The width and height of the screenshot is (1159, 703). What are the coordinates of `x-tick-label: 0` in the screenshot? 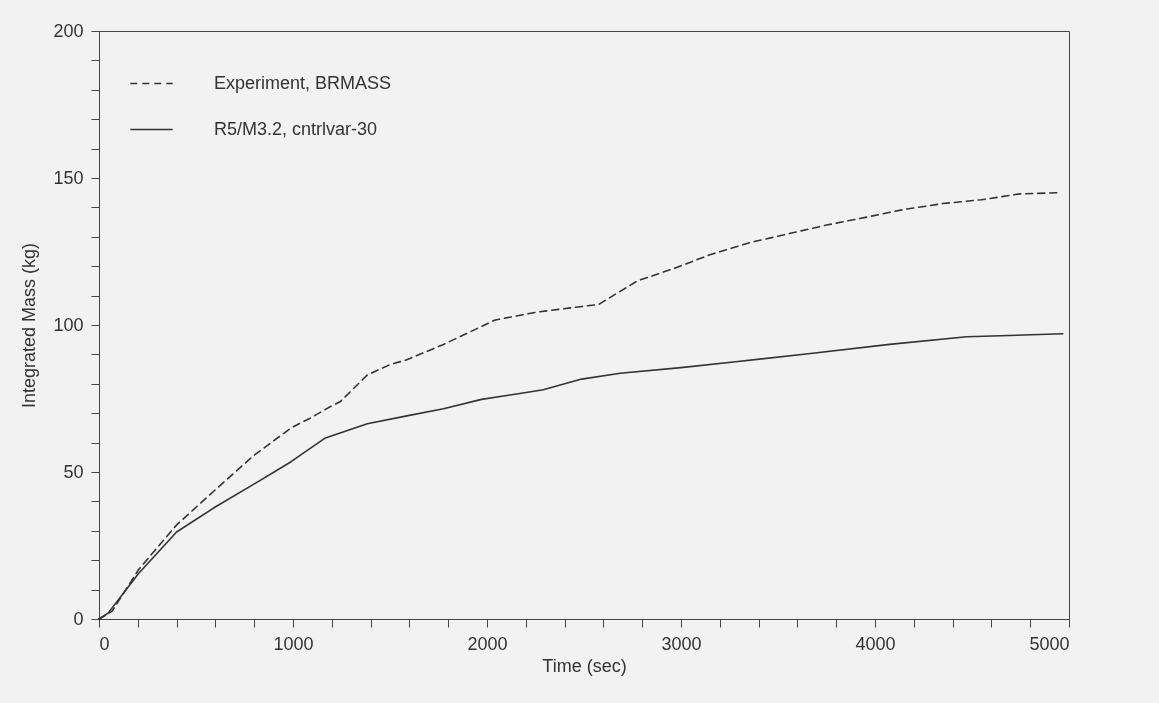 It's located at (104, 643).